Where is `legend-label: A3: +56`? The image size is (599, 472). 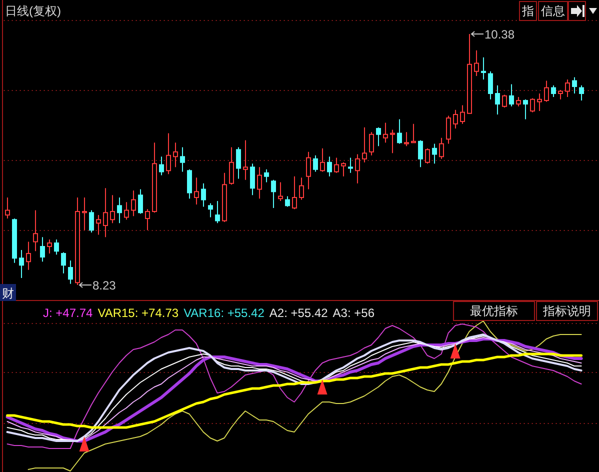 legend-label: A3: +56 is located at coordinates (353, 313).